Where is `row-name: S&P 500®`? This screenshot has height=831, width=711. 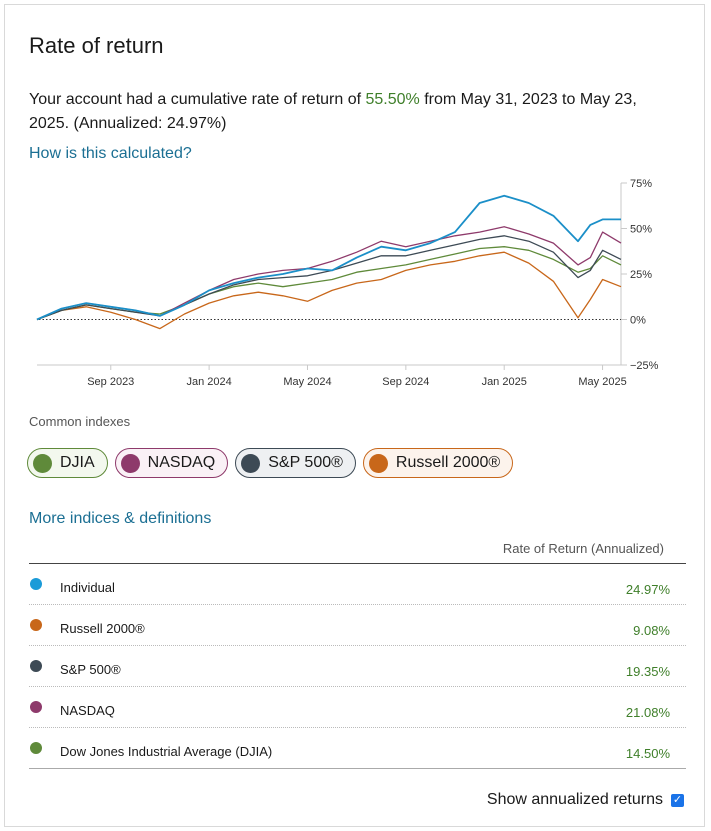 row-name: S&P 500® is located at coordinates (90, 669).